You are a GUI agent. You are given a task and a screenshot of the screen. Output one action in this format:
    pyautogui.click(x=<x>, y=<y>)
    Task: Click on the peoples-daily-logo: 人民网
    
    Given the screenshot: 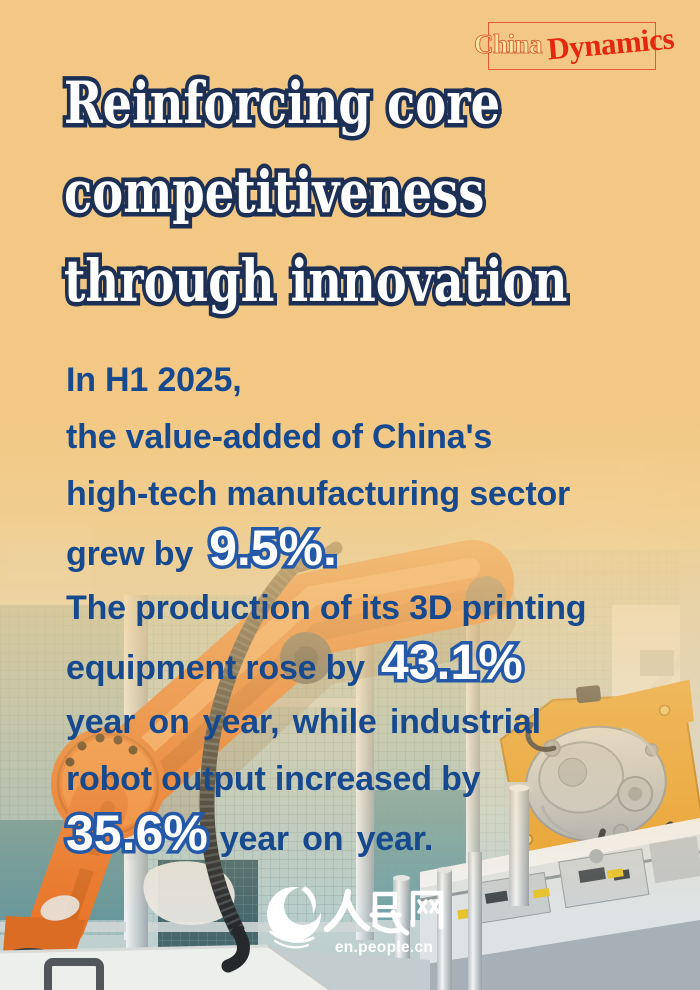 What is the action you would take?
    pyautogui.click(x=359, y=923)
    